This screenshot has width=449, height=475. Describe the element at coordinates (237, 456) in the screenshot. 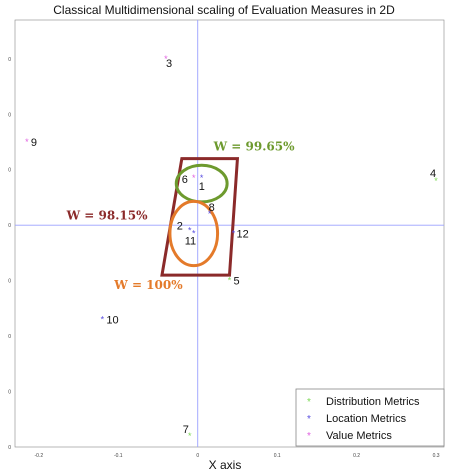

I see `x-tick-labels: -0.2 -0.1 0 0.1 0.2 0.3` at that location.